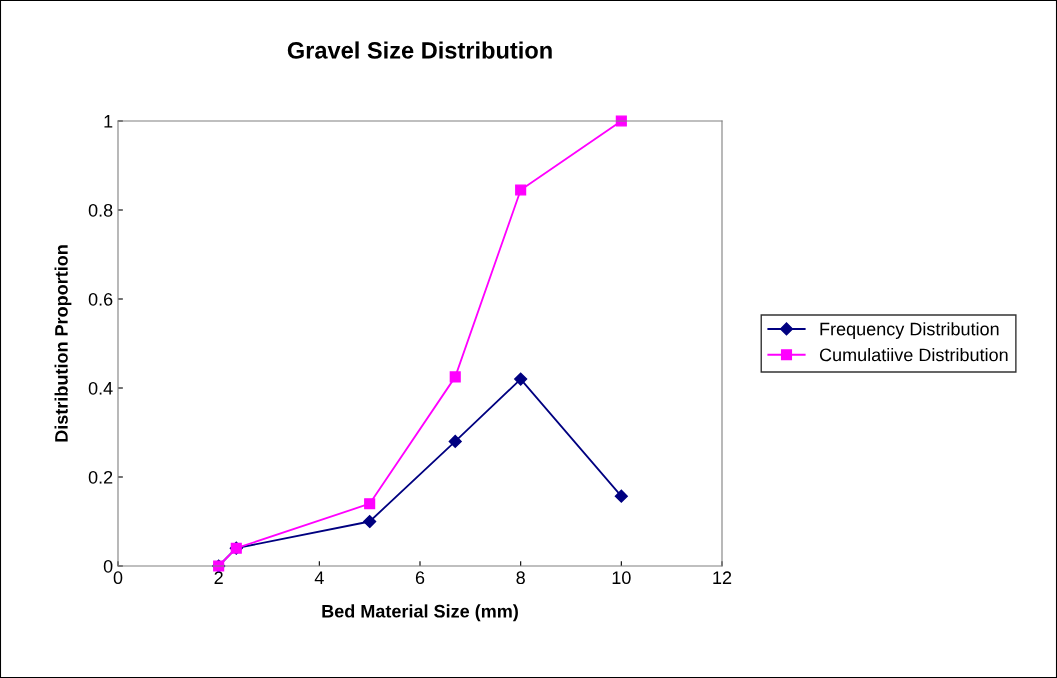  Describe the element at coordinates (419, 50) in the screenshot. I see `chart-title: Gravel Size Distribution` at that location.